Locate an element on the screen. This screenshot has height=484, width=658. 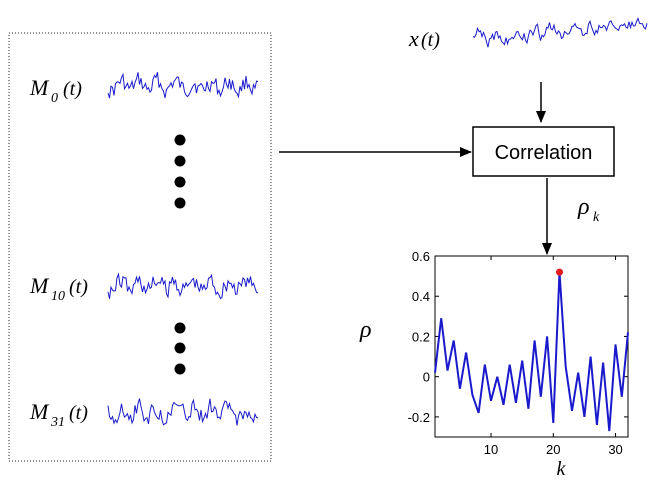
input-signal-label: x (t) is located at coordinates (424, 38).